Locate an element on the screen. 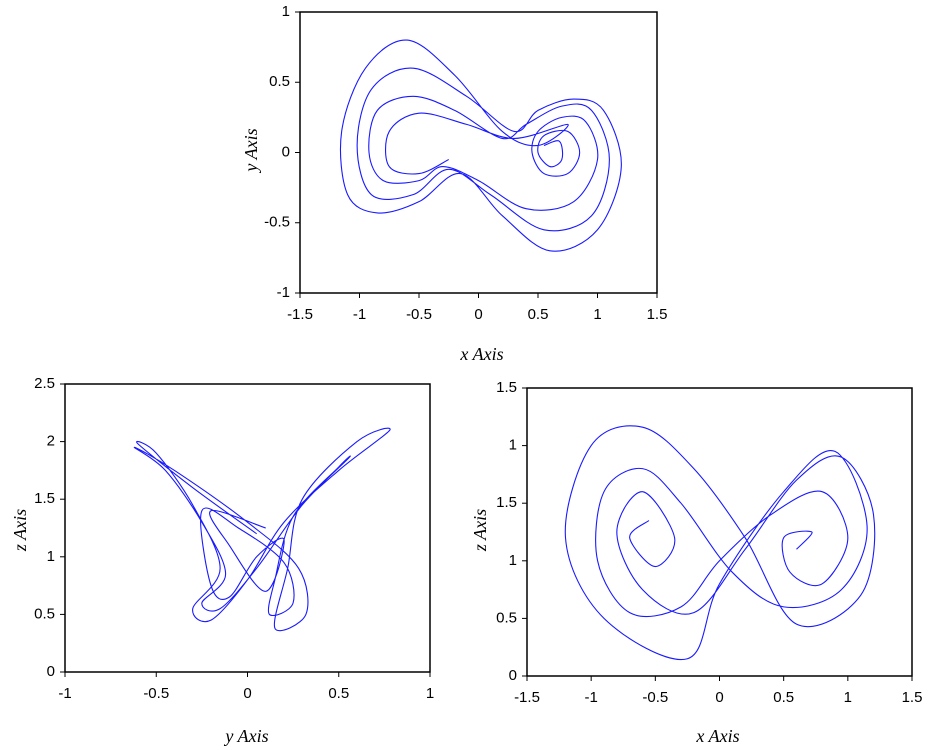 This screenshot has width=935, height=750. plot-frame is located at coordinates (478, 152).